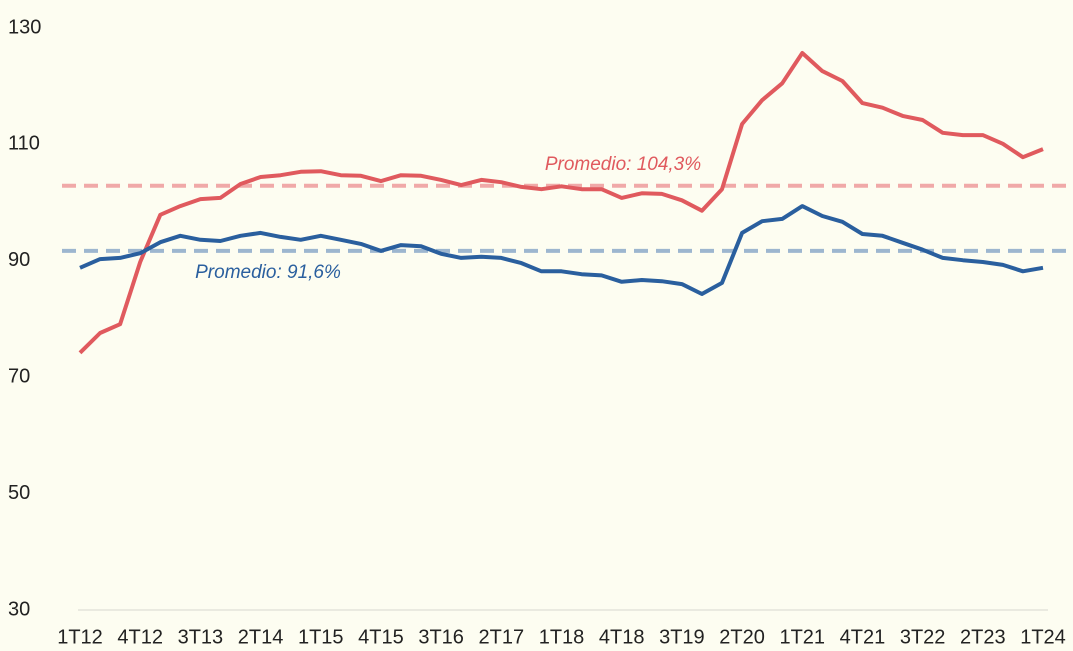  Describe the element at coordinates (261, 637) in the screenshot. I see `x-tick-label: 2T14` at that location.